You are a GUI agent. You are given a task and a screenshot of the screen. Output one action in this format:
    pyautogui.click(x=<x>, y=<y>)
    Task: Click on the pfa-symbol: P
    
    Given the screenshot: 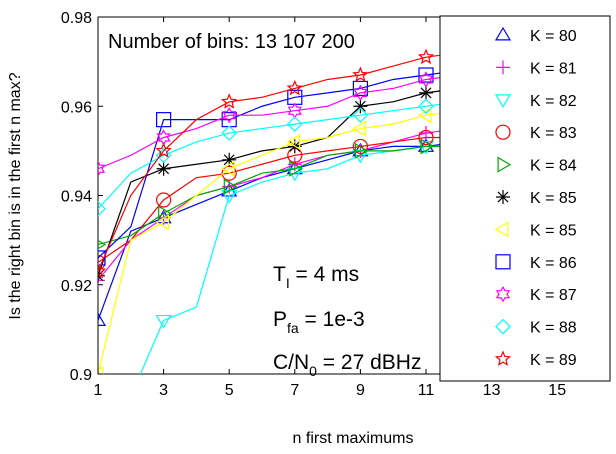 What is the action you would take?
    pyautogui.click(x=280, y=319)
    